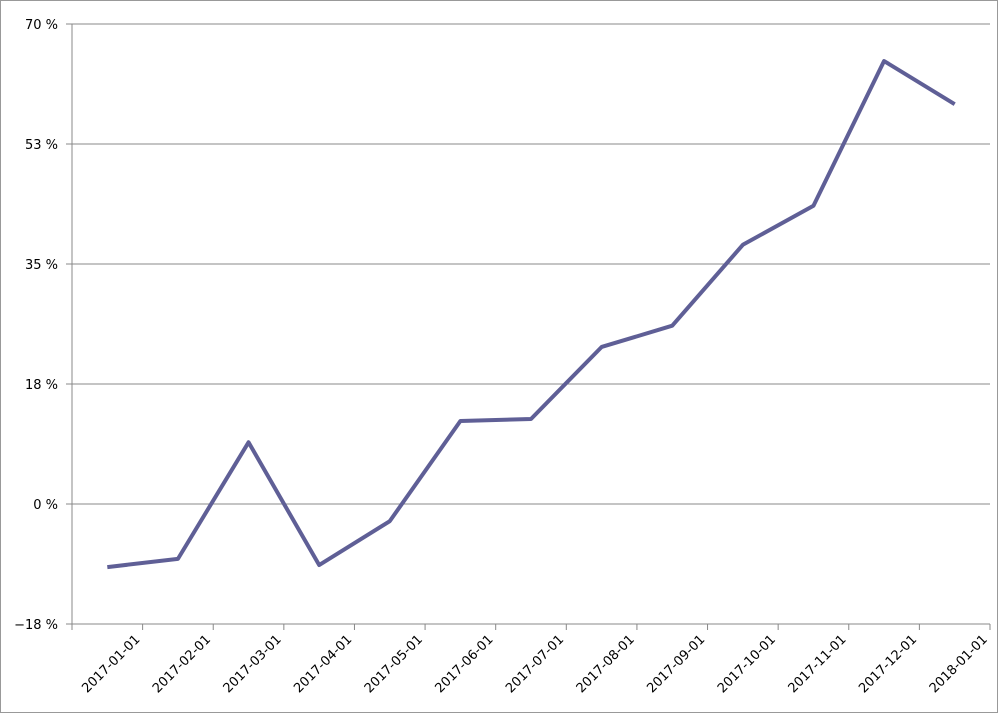 This screenshot has width=1000, height=719. I want to click on y-tick-label: 18 %, so click(41, 385).